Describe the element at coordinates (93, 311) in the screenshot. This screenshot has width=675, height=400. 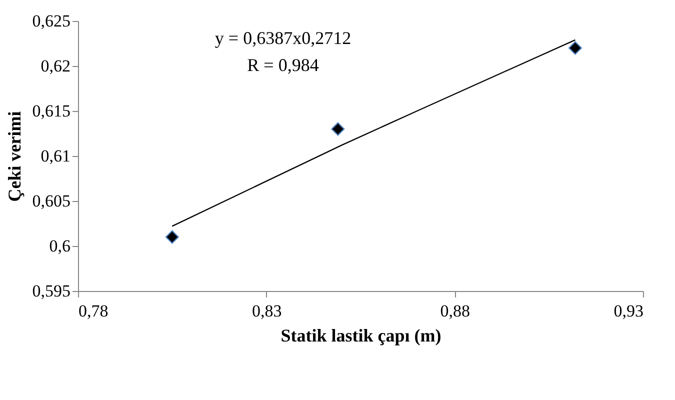
I see `x-tick-label: 0,78` at that location.